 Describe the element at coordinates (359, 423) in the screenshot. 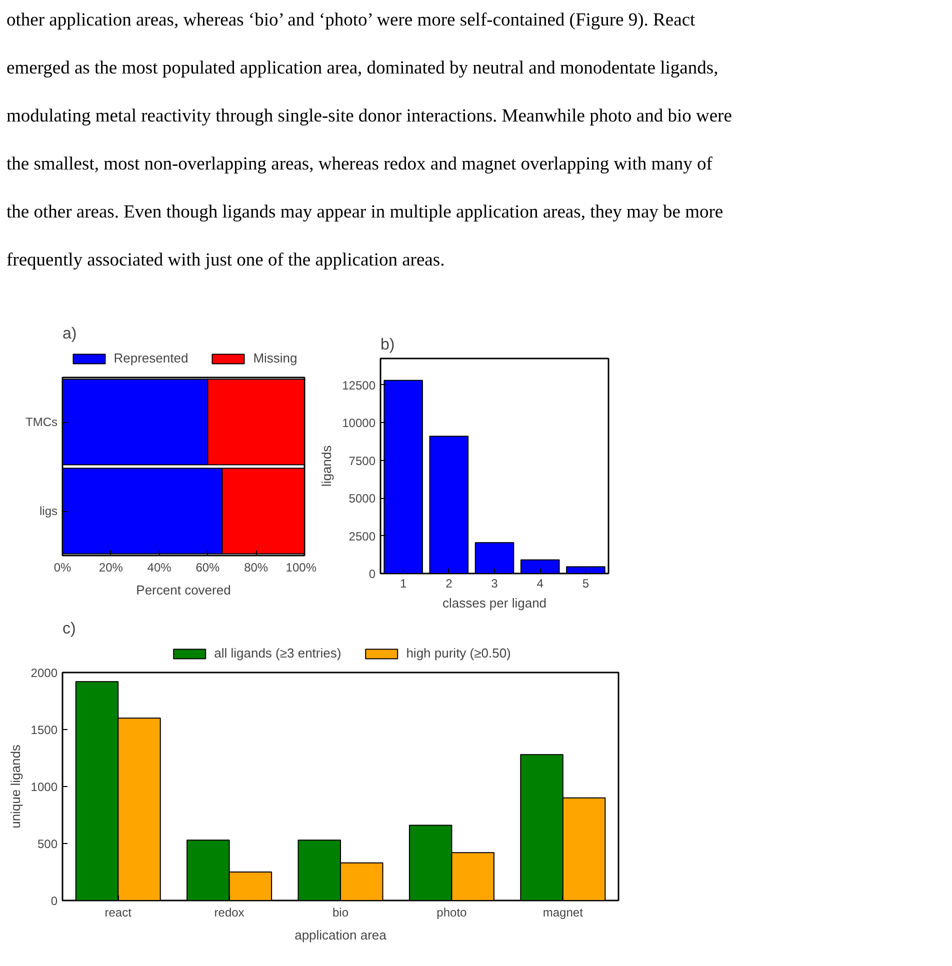

I see `y-tick-label: 10000` at that location.